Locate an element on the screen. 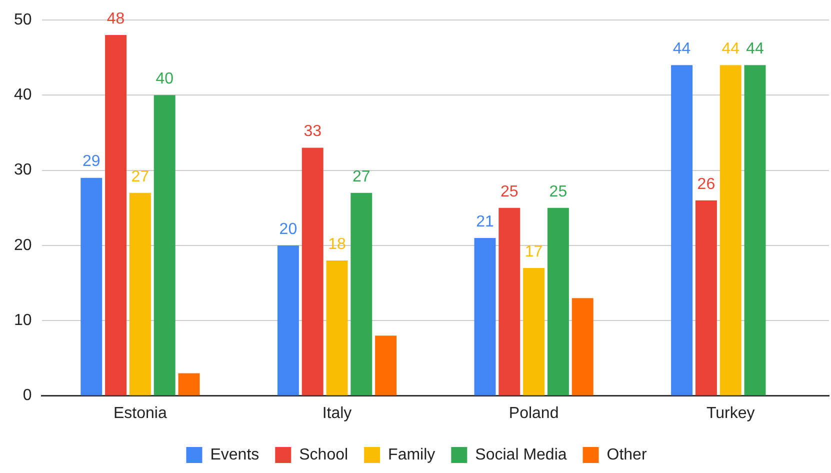 The image size is (831, 473). data-label: 17 is located at coordinates (533, 251).